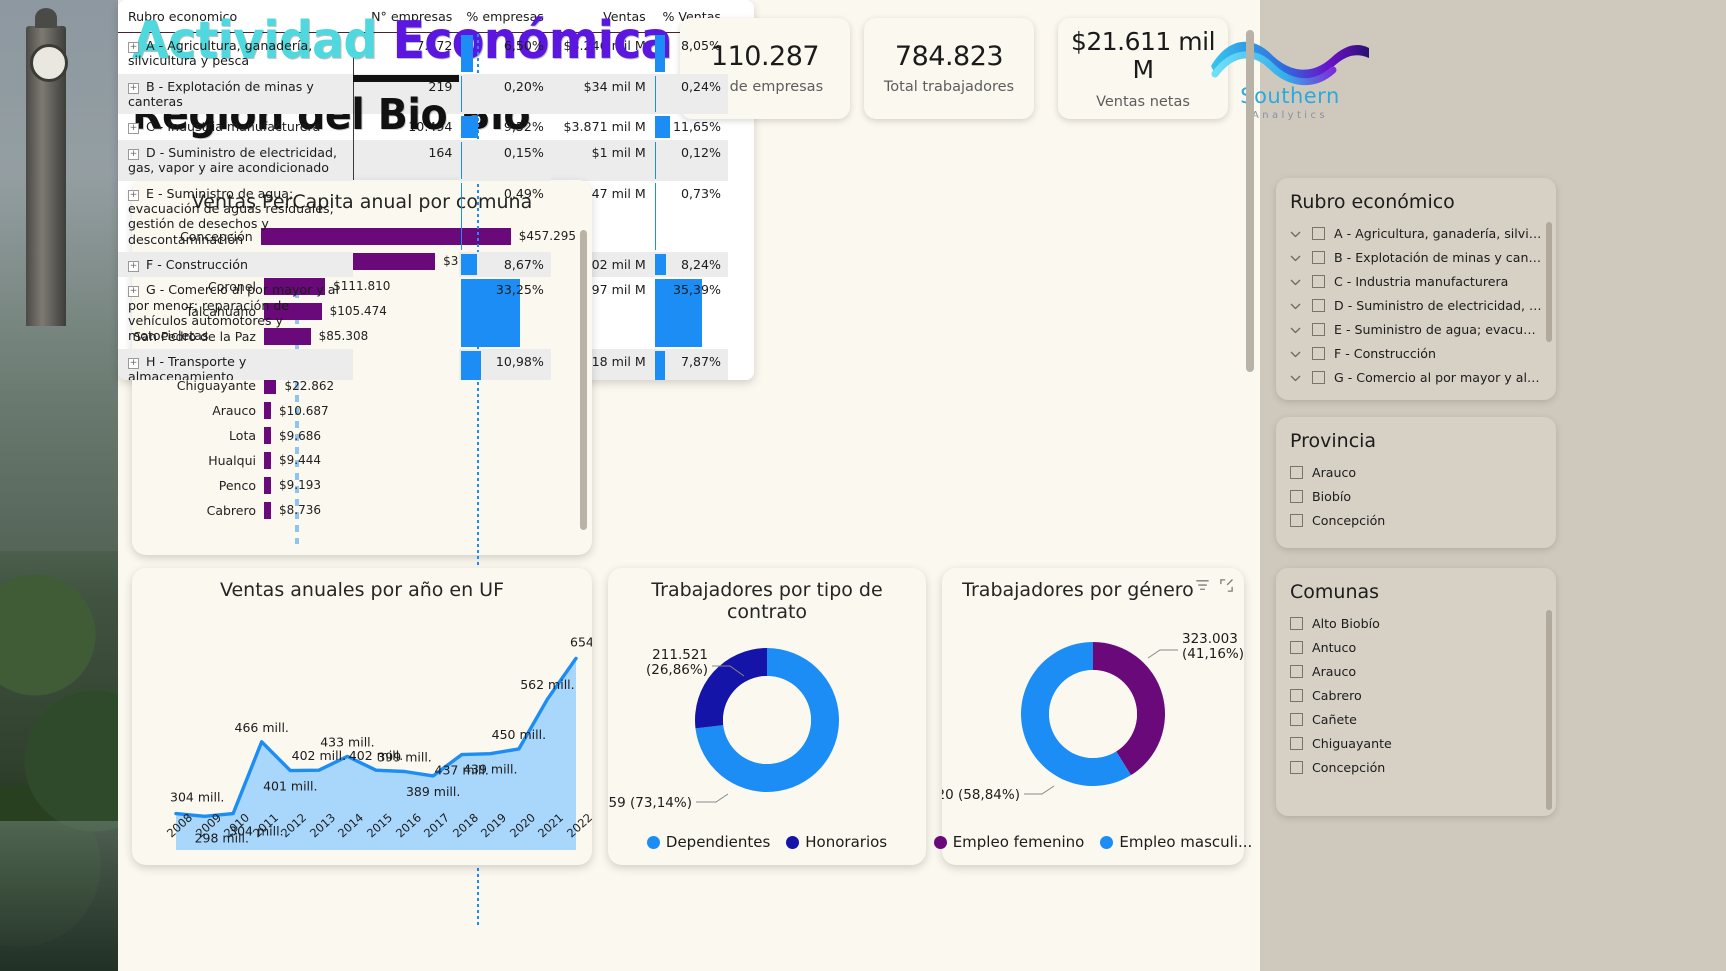 This screenshot has width=1726, height=971. Describe the element at coordinates (1416, 281) in the screenshot. I see `slicer-rubro-item: C - Industria manufacturera` at that location.